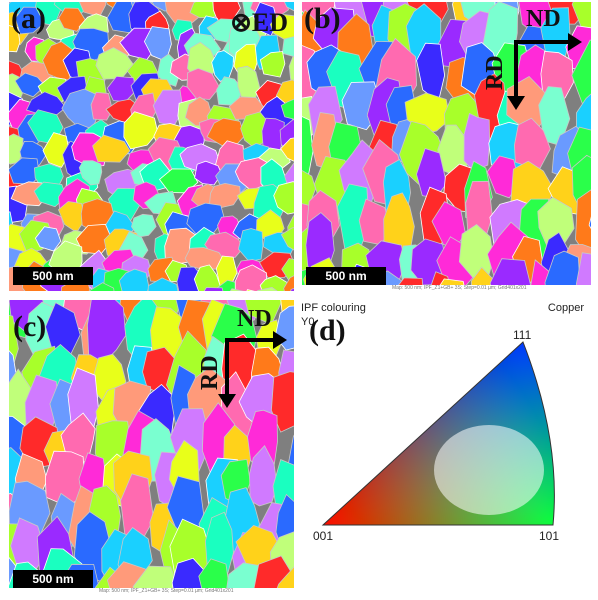  Describe the element at coordinates (256, 340) in the screenshot. I see `nd-arrow-c` at that location.